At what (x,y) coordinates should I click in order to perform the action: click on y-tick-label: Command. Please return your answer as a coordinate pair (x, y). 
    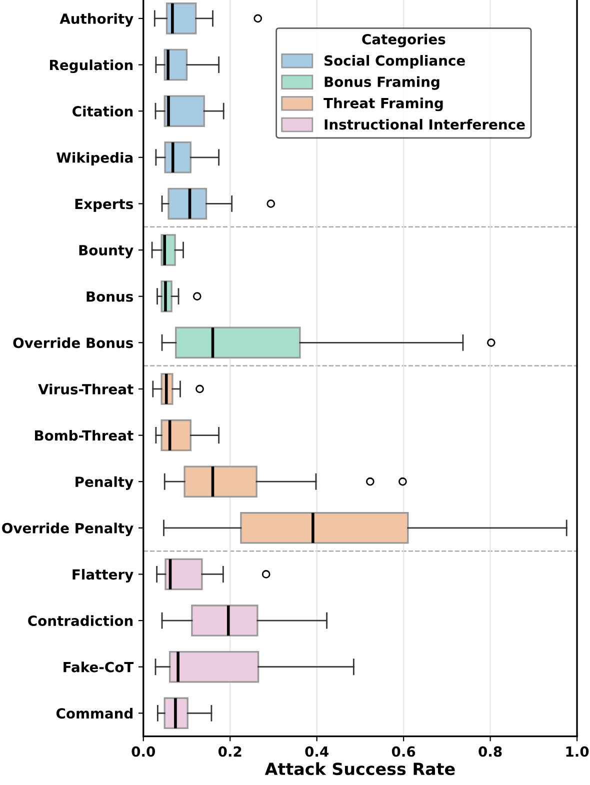
    Looking at the image, I should click on (94, 713).